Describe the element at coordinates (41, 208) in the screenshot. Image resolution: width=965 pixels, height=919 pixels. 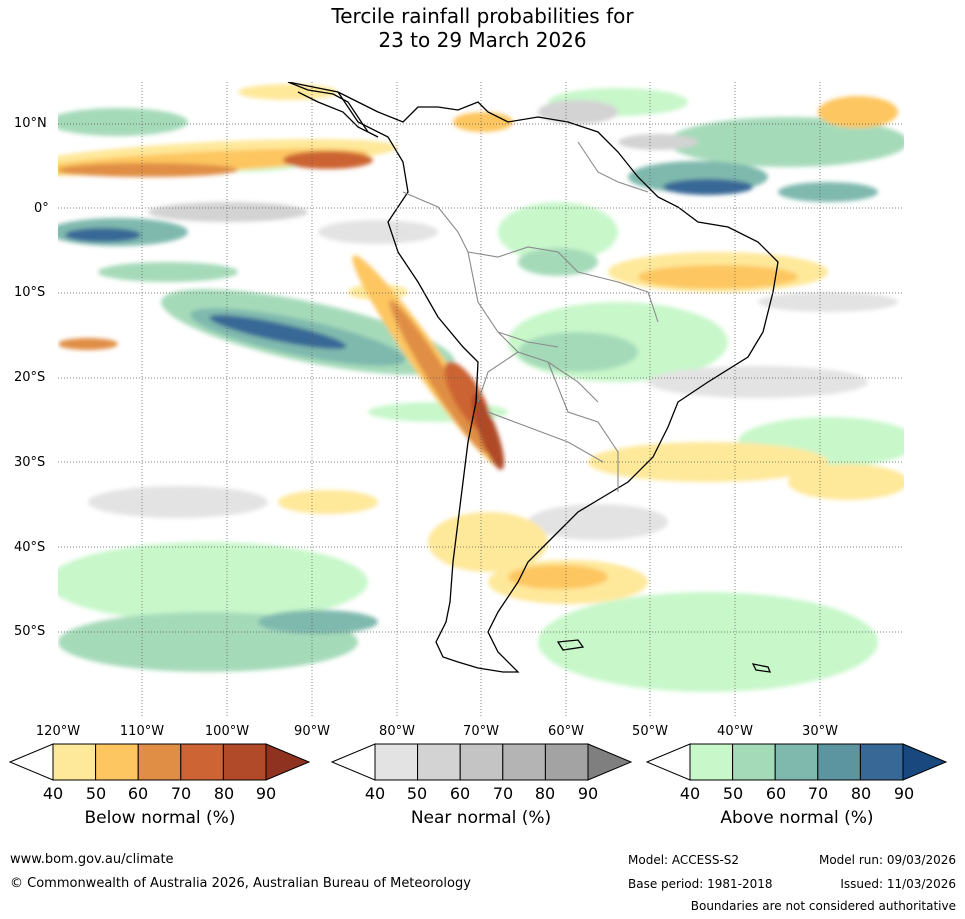
I see `lat-label-0: 0°` at that location.